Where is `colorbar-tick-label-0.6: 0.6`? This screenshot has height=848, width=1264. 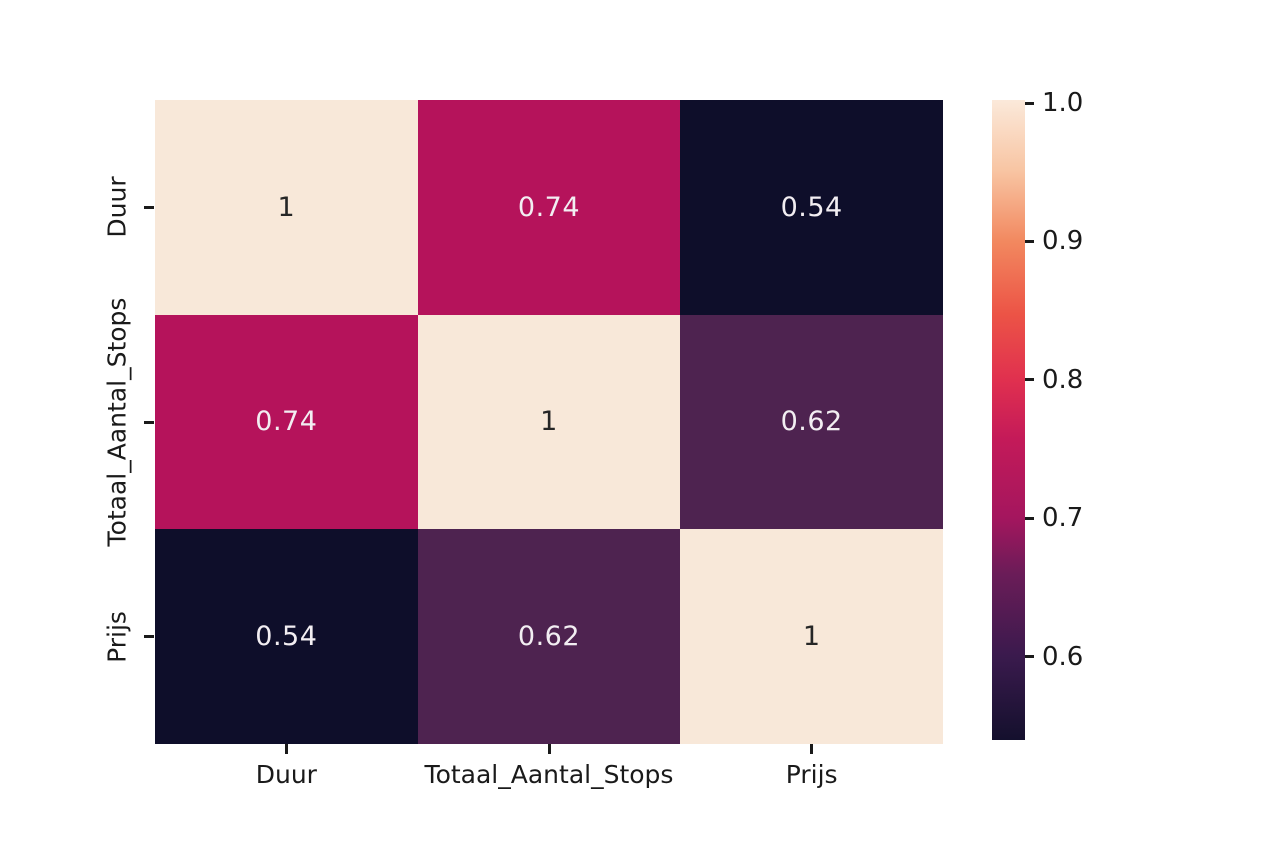 colorbar-tick-label-0.6: 0.6 is located at coordinates (1063, 656).